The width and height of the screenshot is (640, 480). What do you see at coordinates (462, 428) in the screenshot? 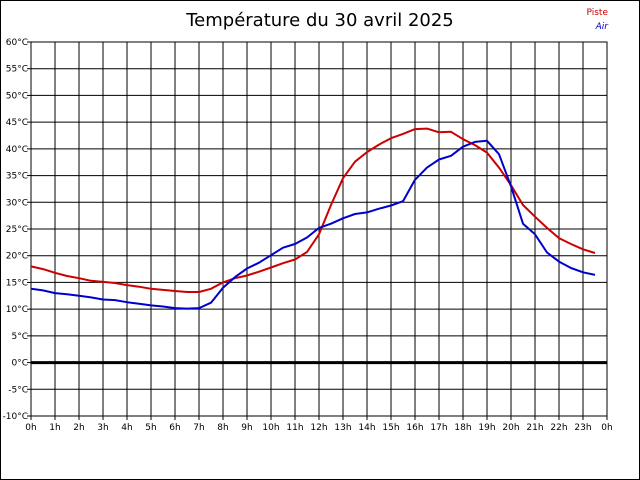
I see `x-tick-label: 18h` at bounding box center [462, 428].